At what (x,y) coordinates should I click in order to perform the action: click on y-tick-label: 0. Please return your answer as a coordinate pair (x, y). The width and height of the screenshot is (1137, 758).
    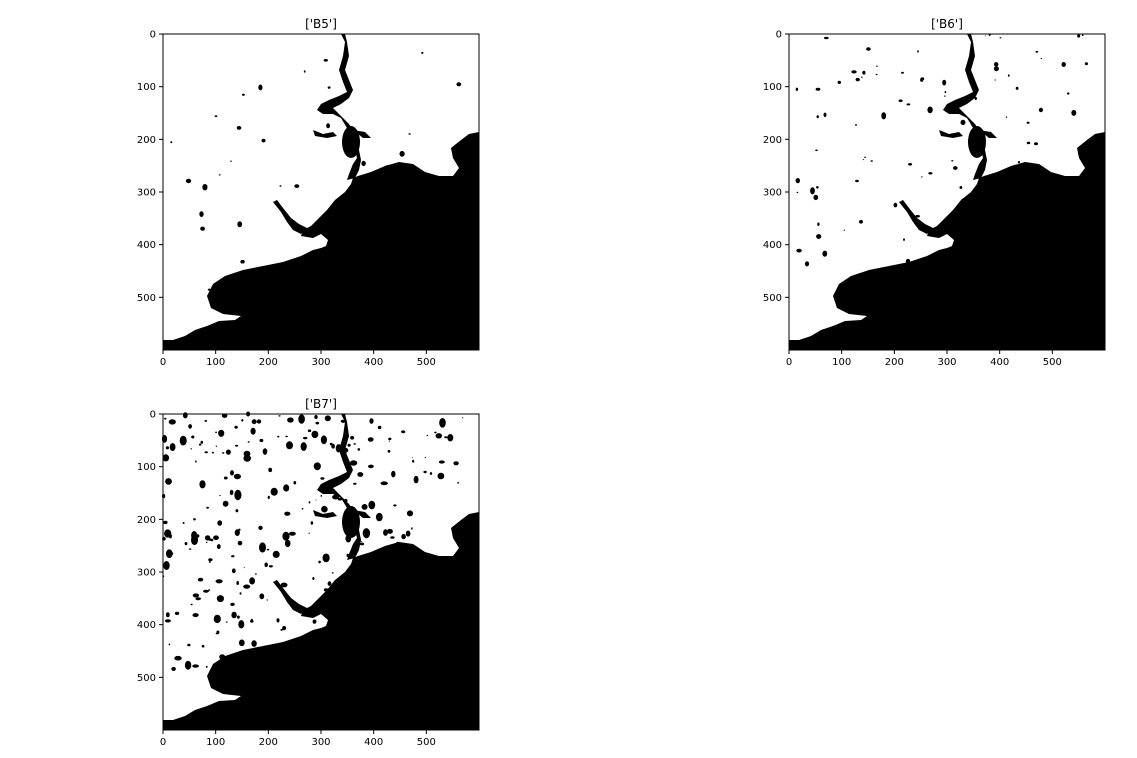
    Looking at the image, I should click on (779, 35).